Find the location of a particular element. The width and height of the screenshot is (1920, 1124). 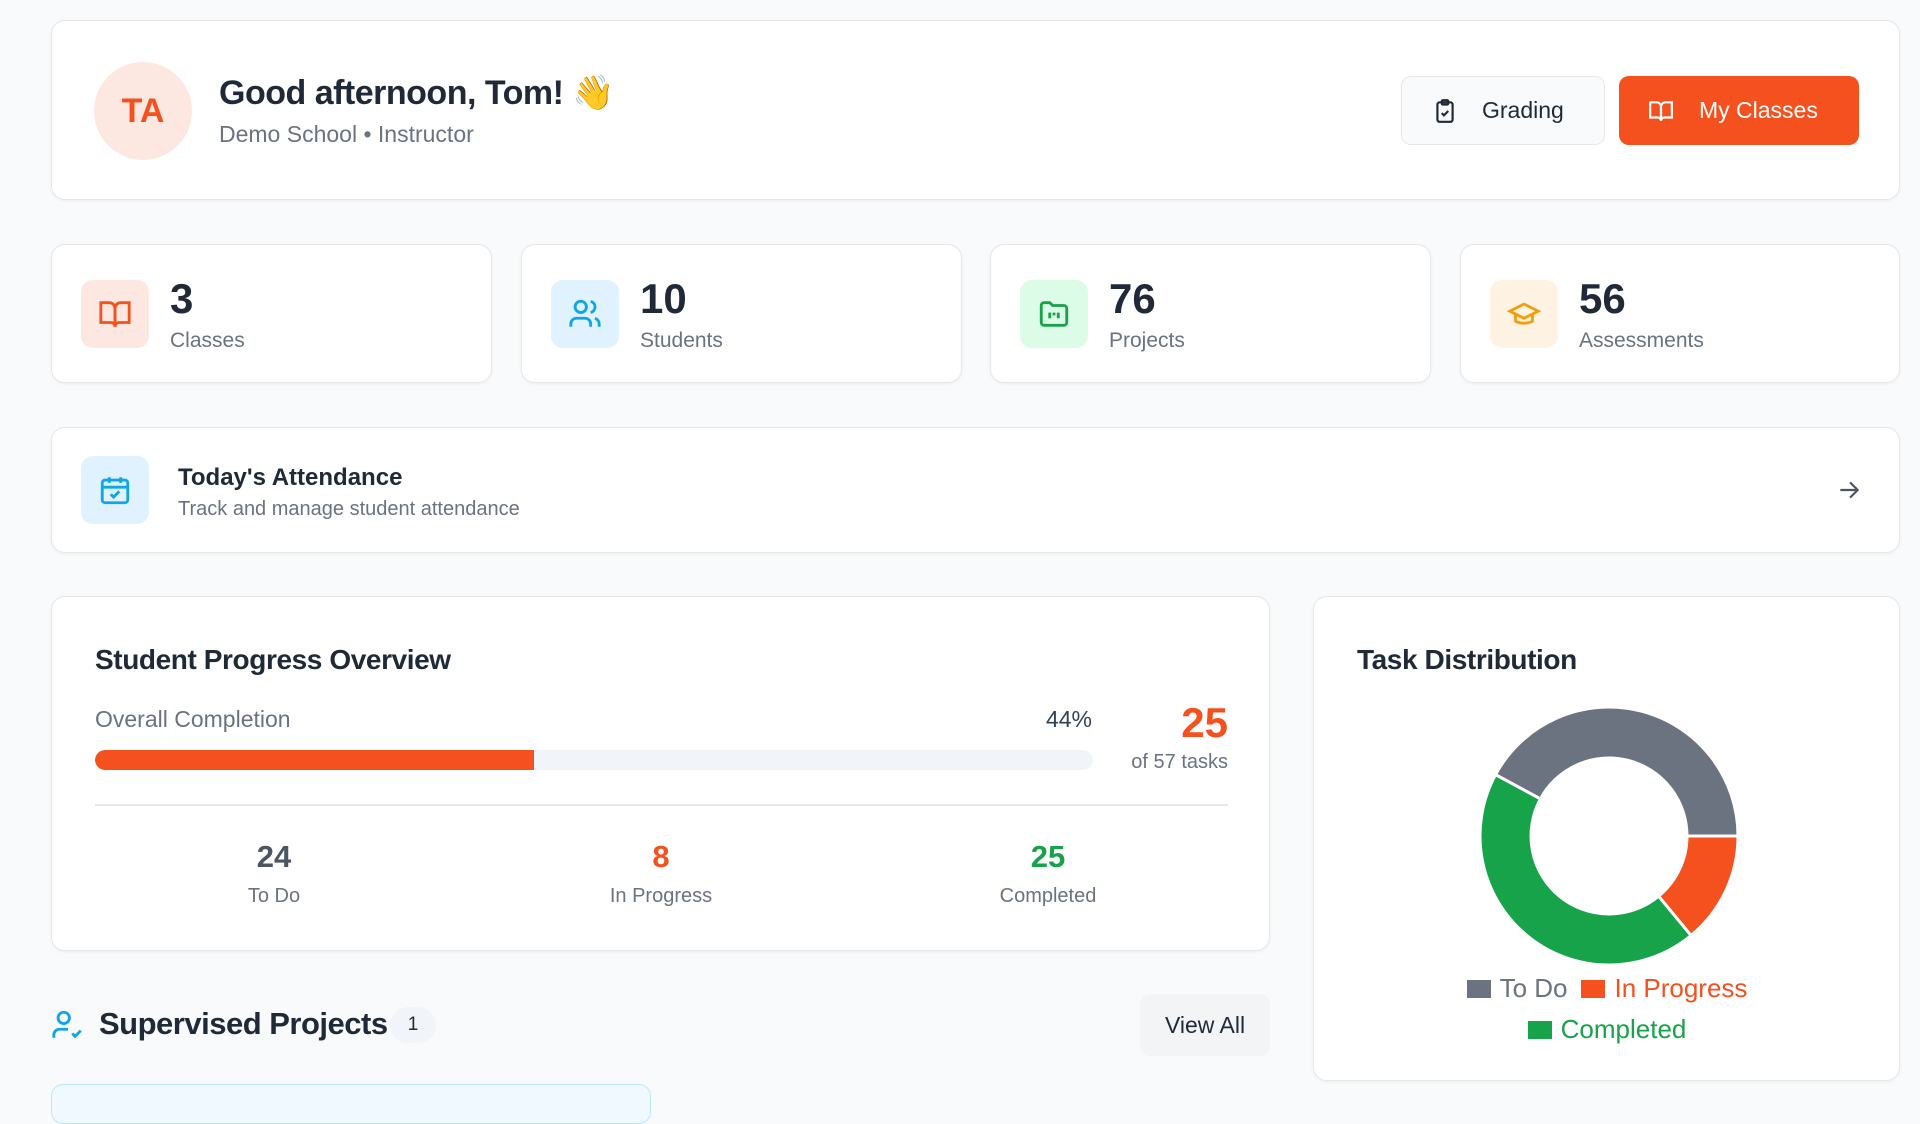

total-label: of 57 tasks is located at coordinates (1179, 762).